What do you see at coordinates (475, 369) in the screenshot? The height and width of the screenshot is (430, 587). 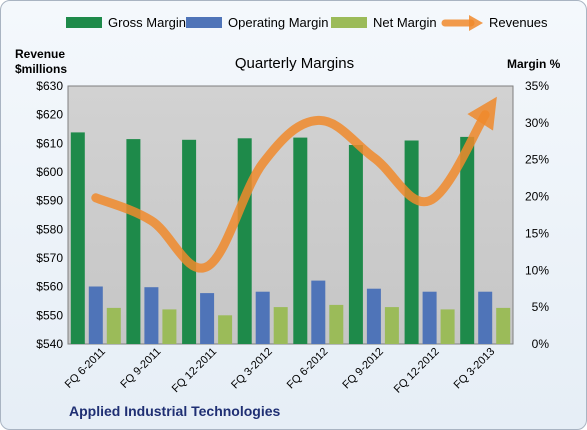 I see `x-tick-label: FQ 3-2013` at bounding box center [475, 369].